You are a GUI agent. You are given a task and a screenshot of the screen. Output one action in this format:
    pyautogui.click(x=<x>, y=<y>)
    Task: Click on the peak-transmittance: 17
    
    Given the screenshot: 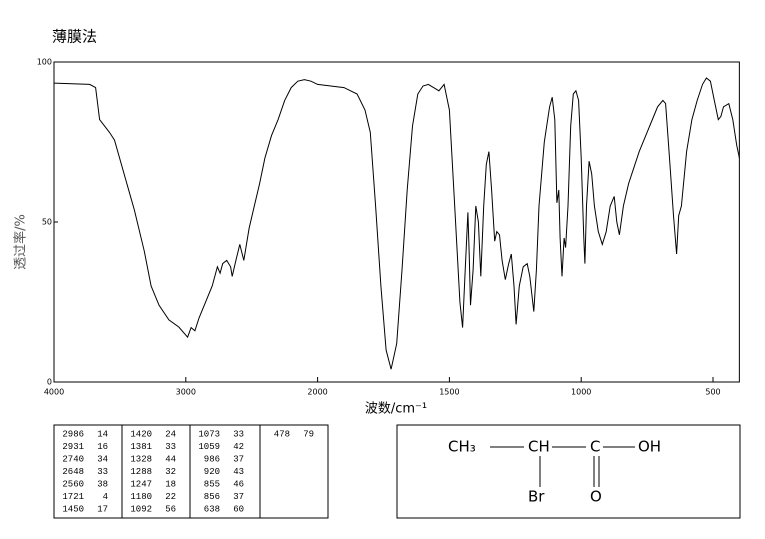 What is the action you would take?
    pyautogui.click(x=102, y=509)
    